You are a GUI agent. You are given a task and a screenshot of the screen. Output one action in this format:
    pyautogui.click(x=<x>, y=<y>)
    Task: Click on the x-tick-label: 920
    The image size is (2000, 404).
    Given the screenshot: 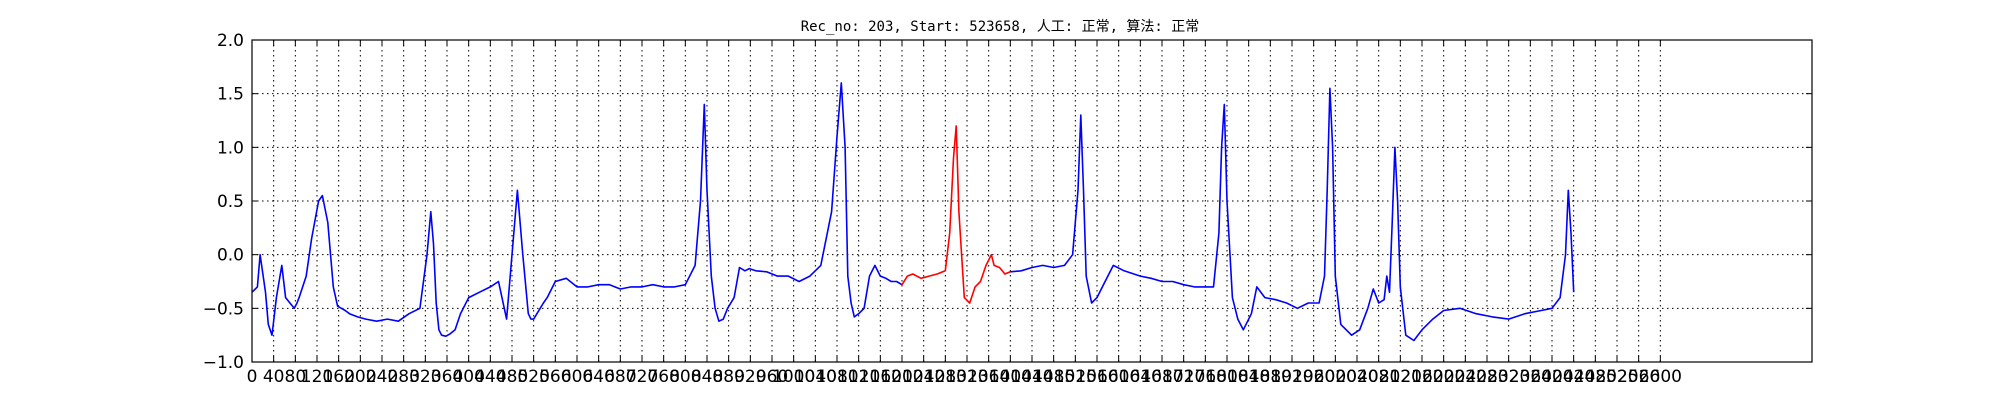 What is the action you would take?
    pyautogui.click(x=750, y=377)
    